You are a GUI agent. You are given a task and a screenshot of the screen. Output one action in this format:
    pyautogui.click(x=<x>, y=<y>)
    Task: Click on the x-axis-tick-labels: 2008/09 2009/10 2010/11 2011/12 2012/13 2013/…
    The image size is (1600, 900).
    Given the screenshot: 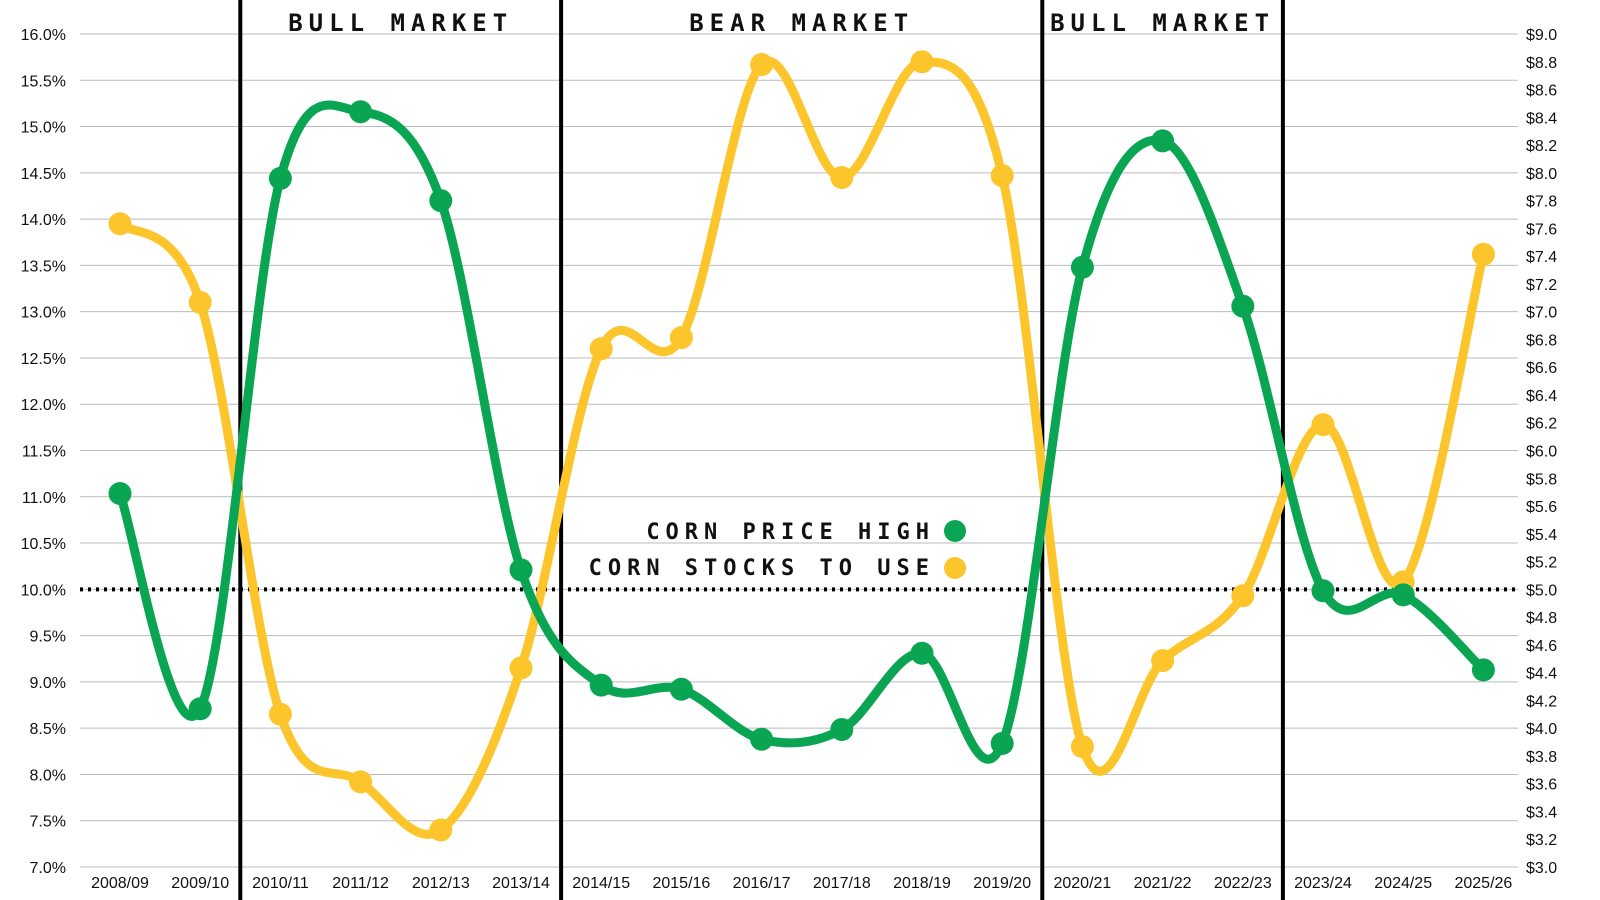 What is the action you would take?
    pyautogui.click(x=801, y=883)
    